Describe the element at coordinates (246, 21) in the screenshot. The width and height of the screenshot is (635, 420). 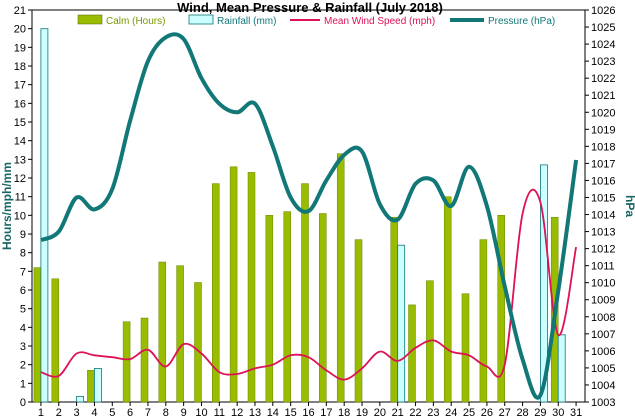
I see `legend-label-rainfall: Rainfall (mm)` at that location.